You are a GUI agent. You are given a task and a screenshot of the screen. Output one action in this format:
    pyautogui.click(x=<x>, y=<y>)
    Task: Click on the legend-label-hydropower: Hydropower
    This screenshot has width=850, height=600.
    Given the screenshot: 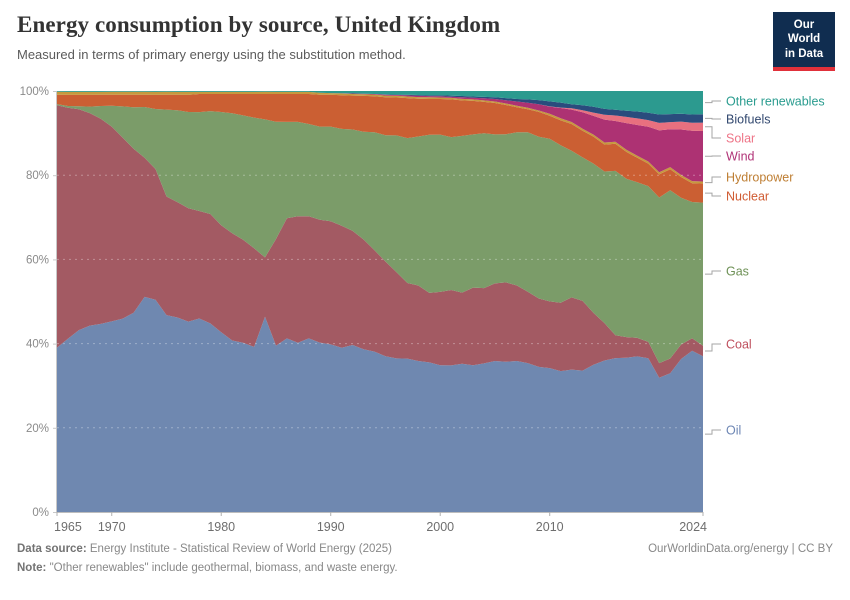 What is the action you would take?
    pyautogui.click(x=759, y=178)
    